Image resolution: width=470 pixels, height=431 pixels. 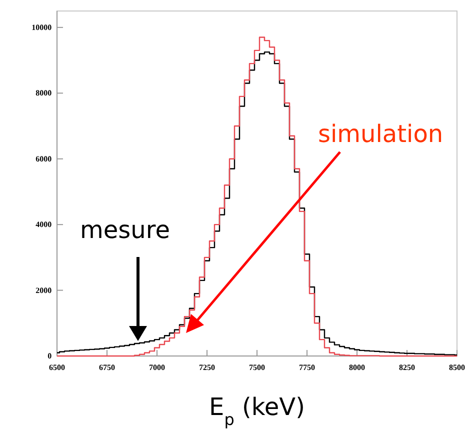 What do you see at coordinates (257, 410) in the screenshot?
I see `x-axis-title: E$_{p}$ (keV)` at bounding box center [257, 410].